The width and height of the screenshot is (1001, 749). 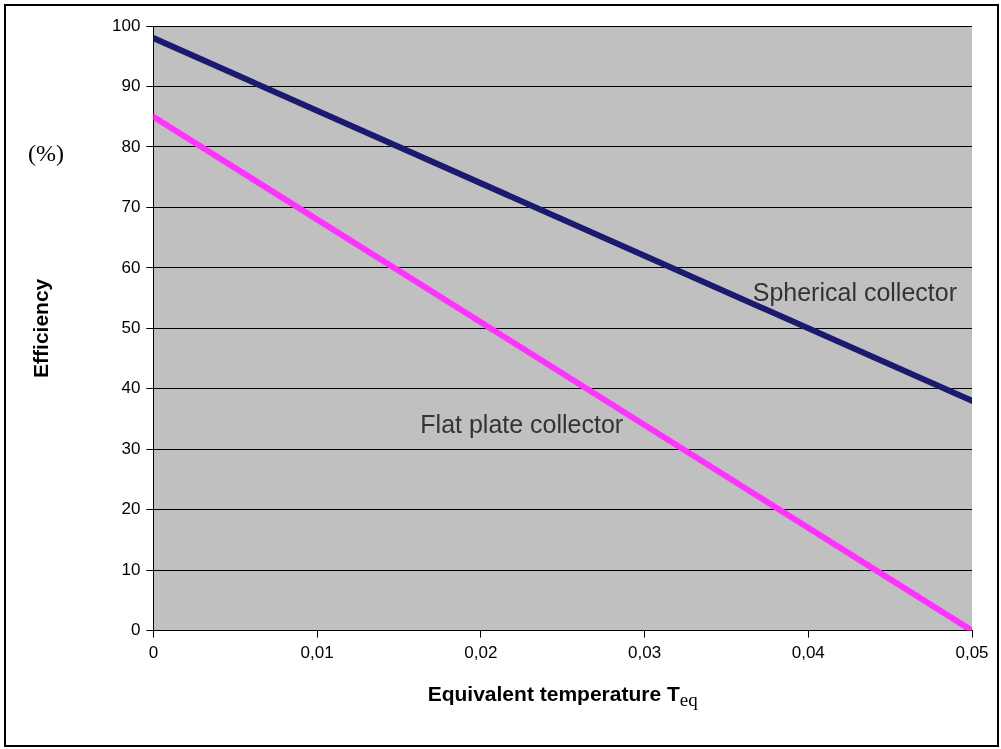 I want to click on x-tick-label: 0,04, so click(x=808, y=653).